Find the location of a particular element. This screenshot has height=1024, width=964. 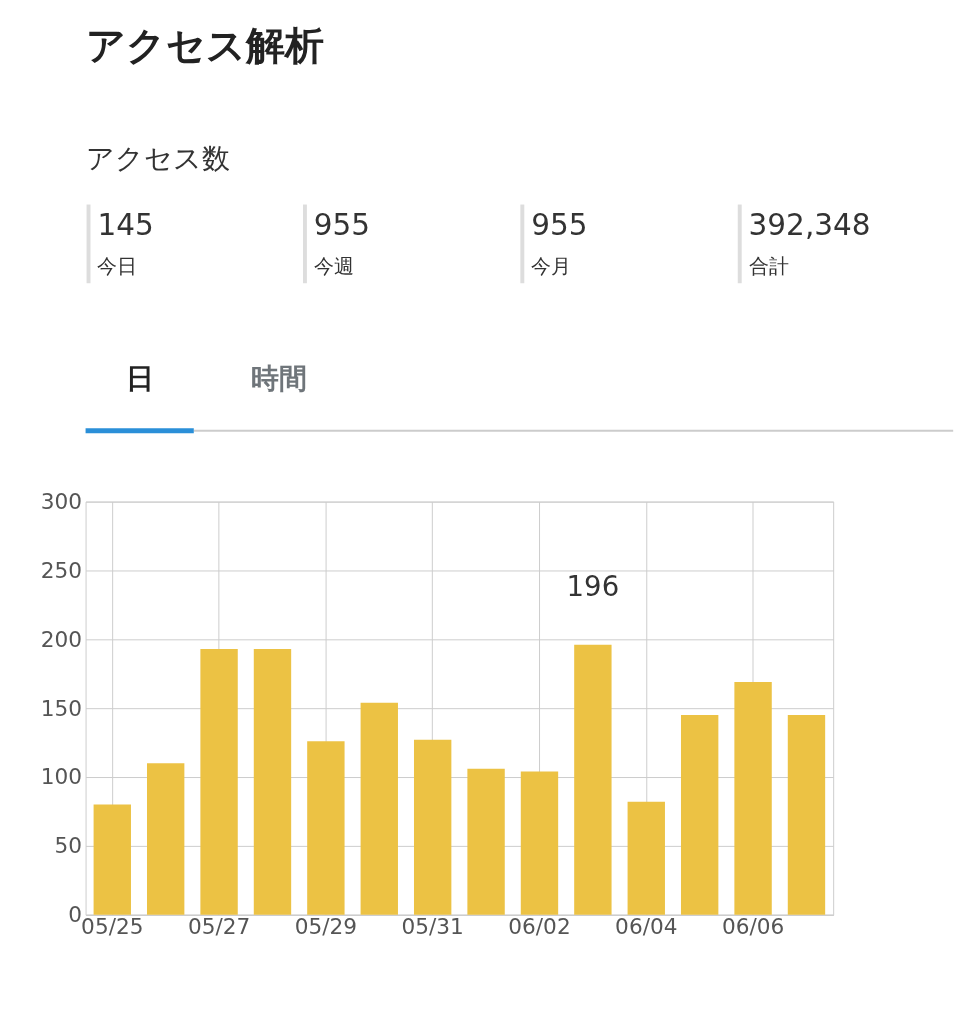

x-tick-label: 06/04 is located at coordinates (646, 926).